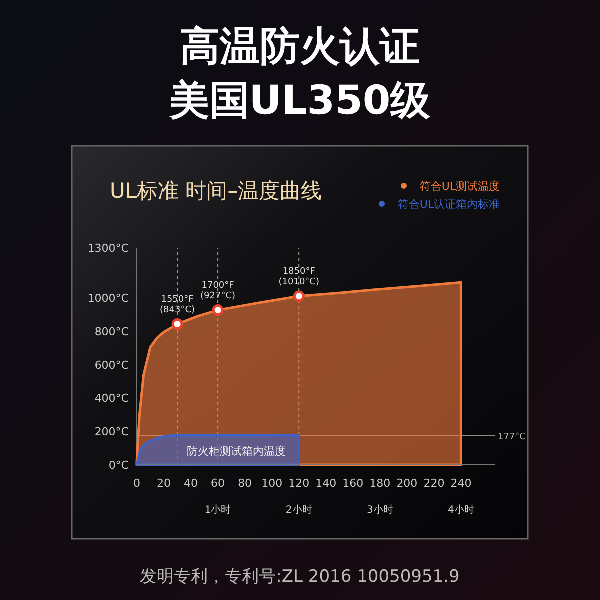 The width and height of the screenshot is (600, 600). I want to click on annotation: 1700°F (927°C), so click(218, 291).